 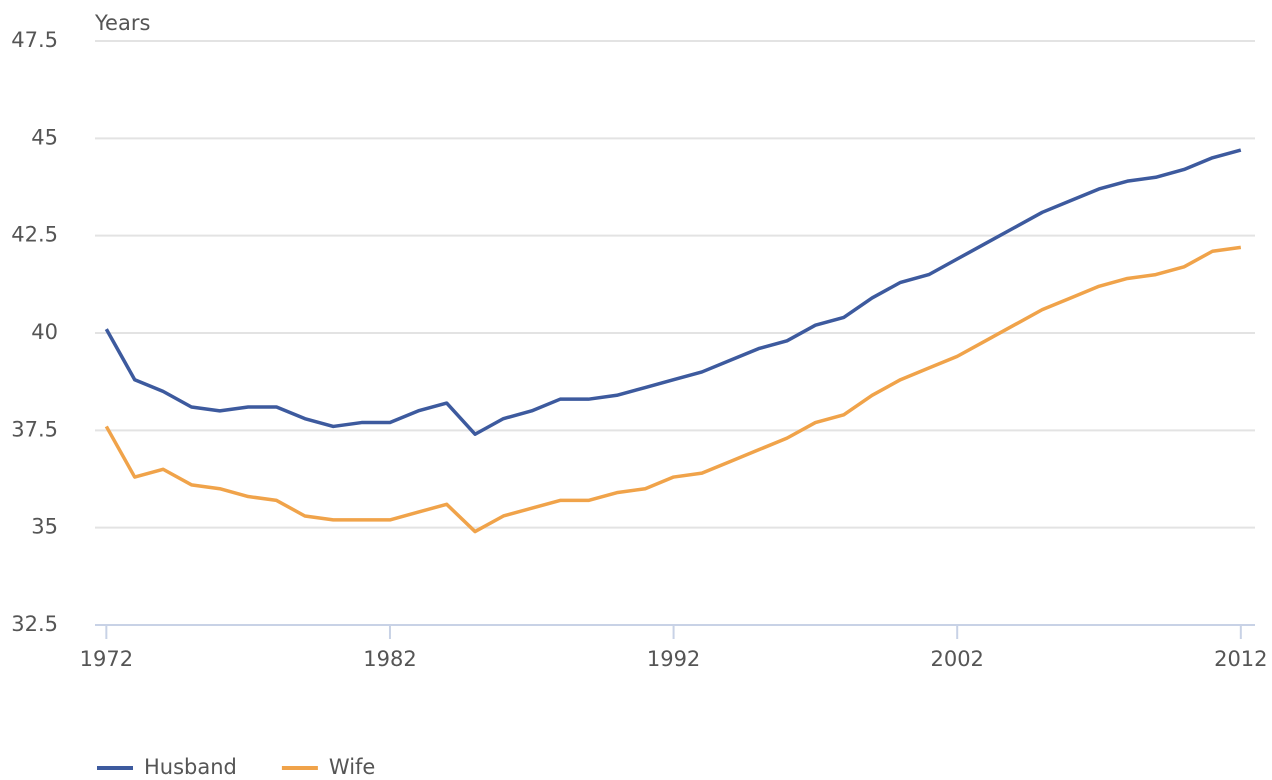 What do you see at coordinates (34, 624) in the screenshot?
I see `y-tick-label: 32.5` at bounding box center [34, 624].